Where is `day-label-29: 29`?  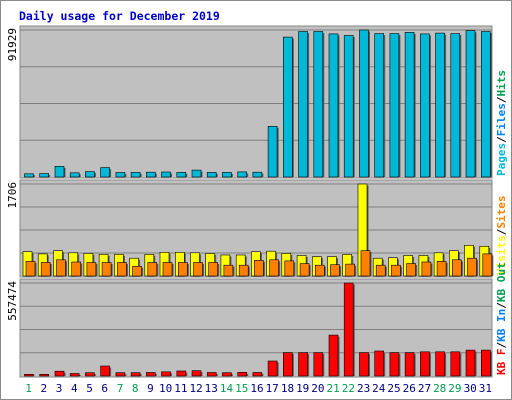 day-label-29: 29 is located at coordinates (454, 388).